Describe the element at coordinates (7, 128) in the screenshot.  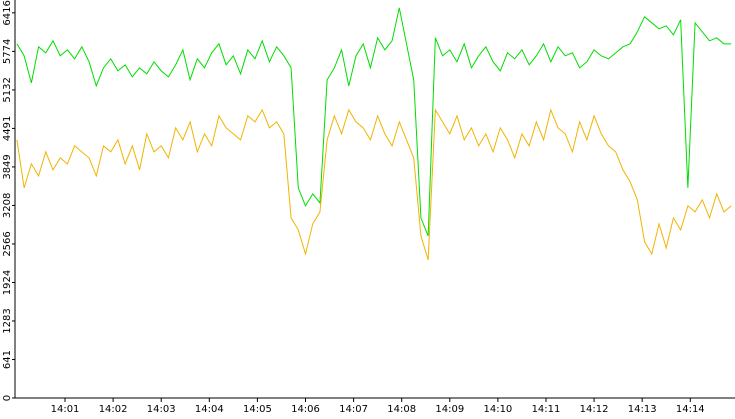
I see `y-tick-label: 4491` at that location.